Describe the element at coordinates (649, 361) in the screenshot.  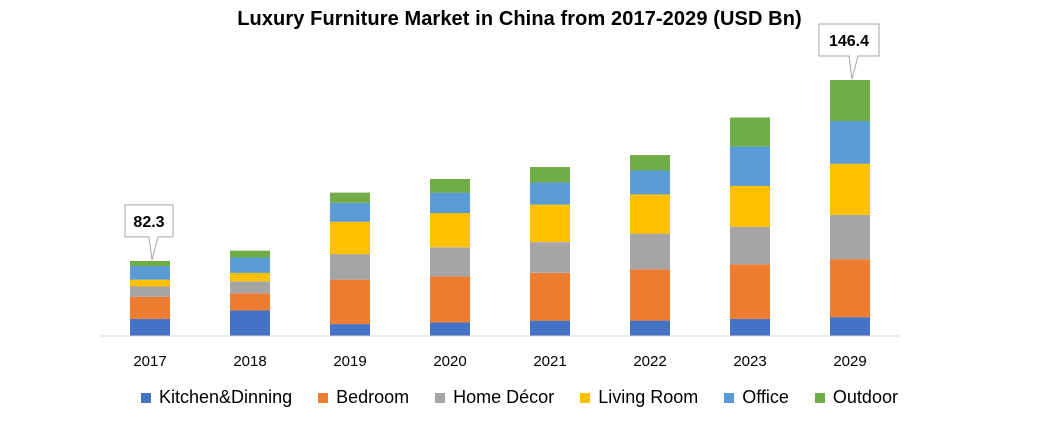
I see `x-tick-label-2022: 2022` at that location.